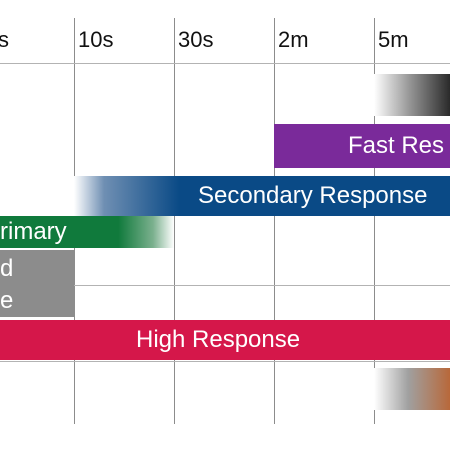  Describe the element at coordinates (218, 339) in the screenshot. I see `high-response-label: High Response` at that location.